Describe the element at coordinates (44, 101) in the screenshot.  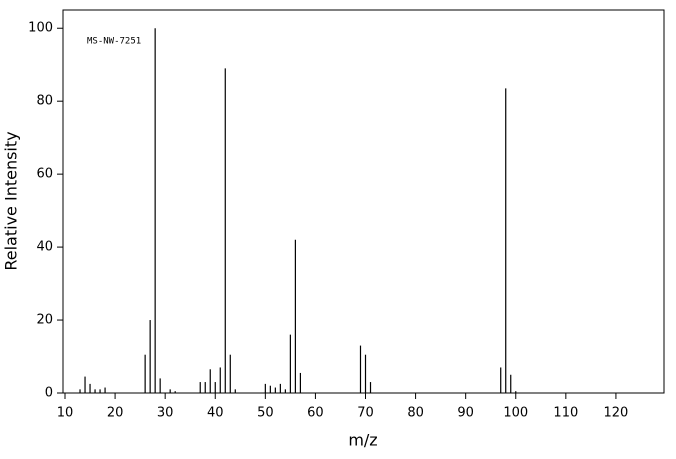
I see `y-tick-label: 80` at that location.